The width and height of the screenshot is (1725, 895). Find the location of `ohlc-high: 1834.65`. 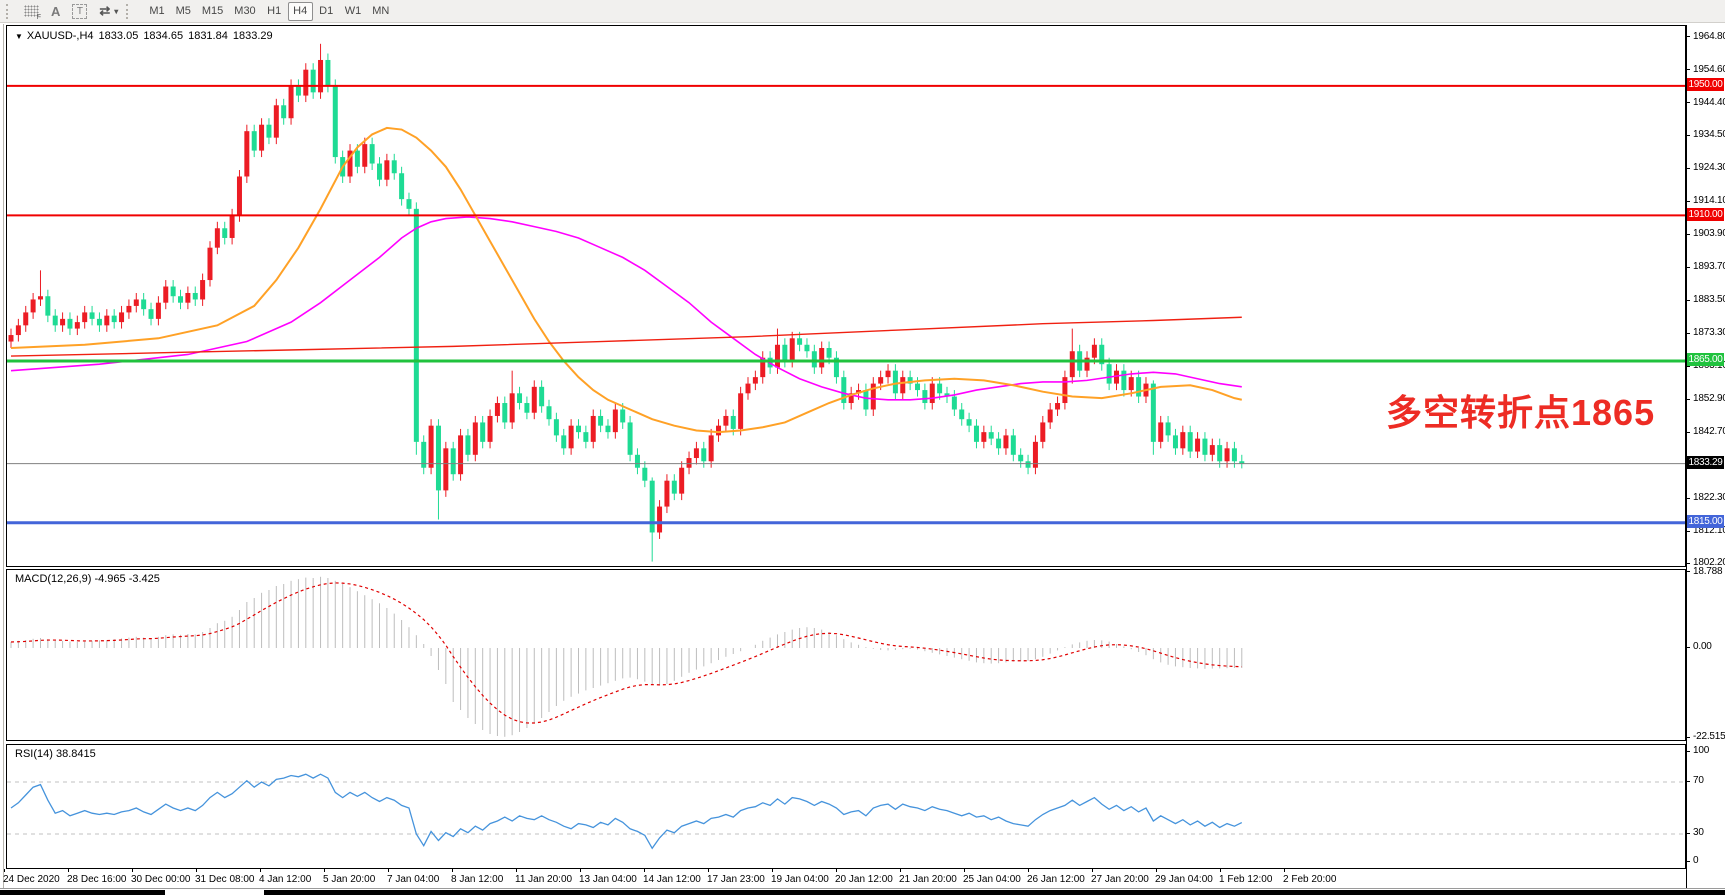

ohlc-high: 1834.65 is located at coordinates (163, 36).